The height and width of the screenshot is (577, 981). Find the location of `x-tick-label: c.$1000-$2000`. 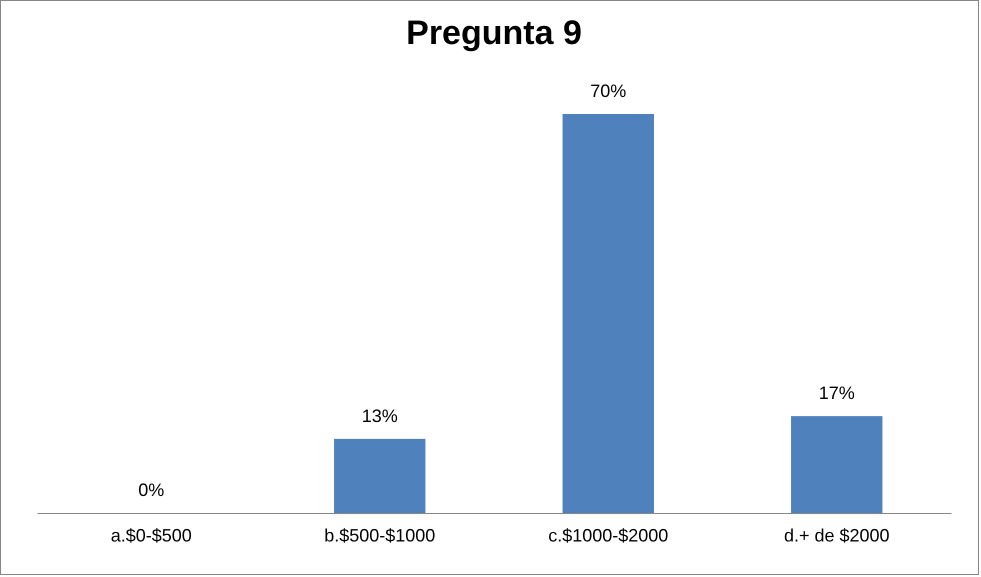

x-tick-label: c.$1000-$2000 is located at coordinates (608, 536).